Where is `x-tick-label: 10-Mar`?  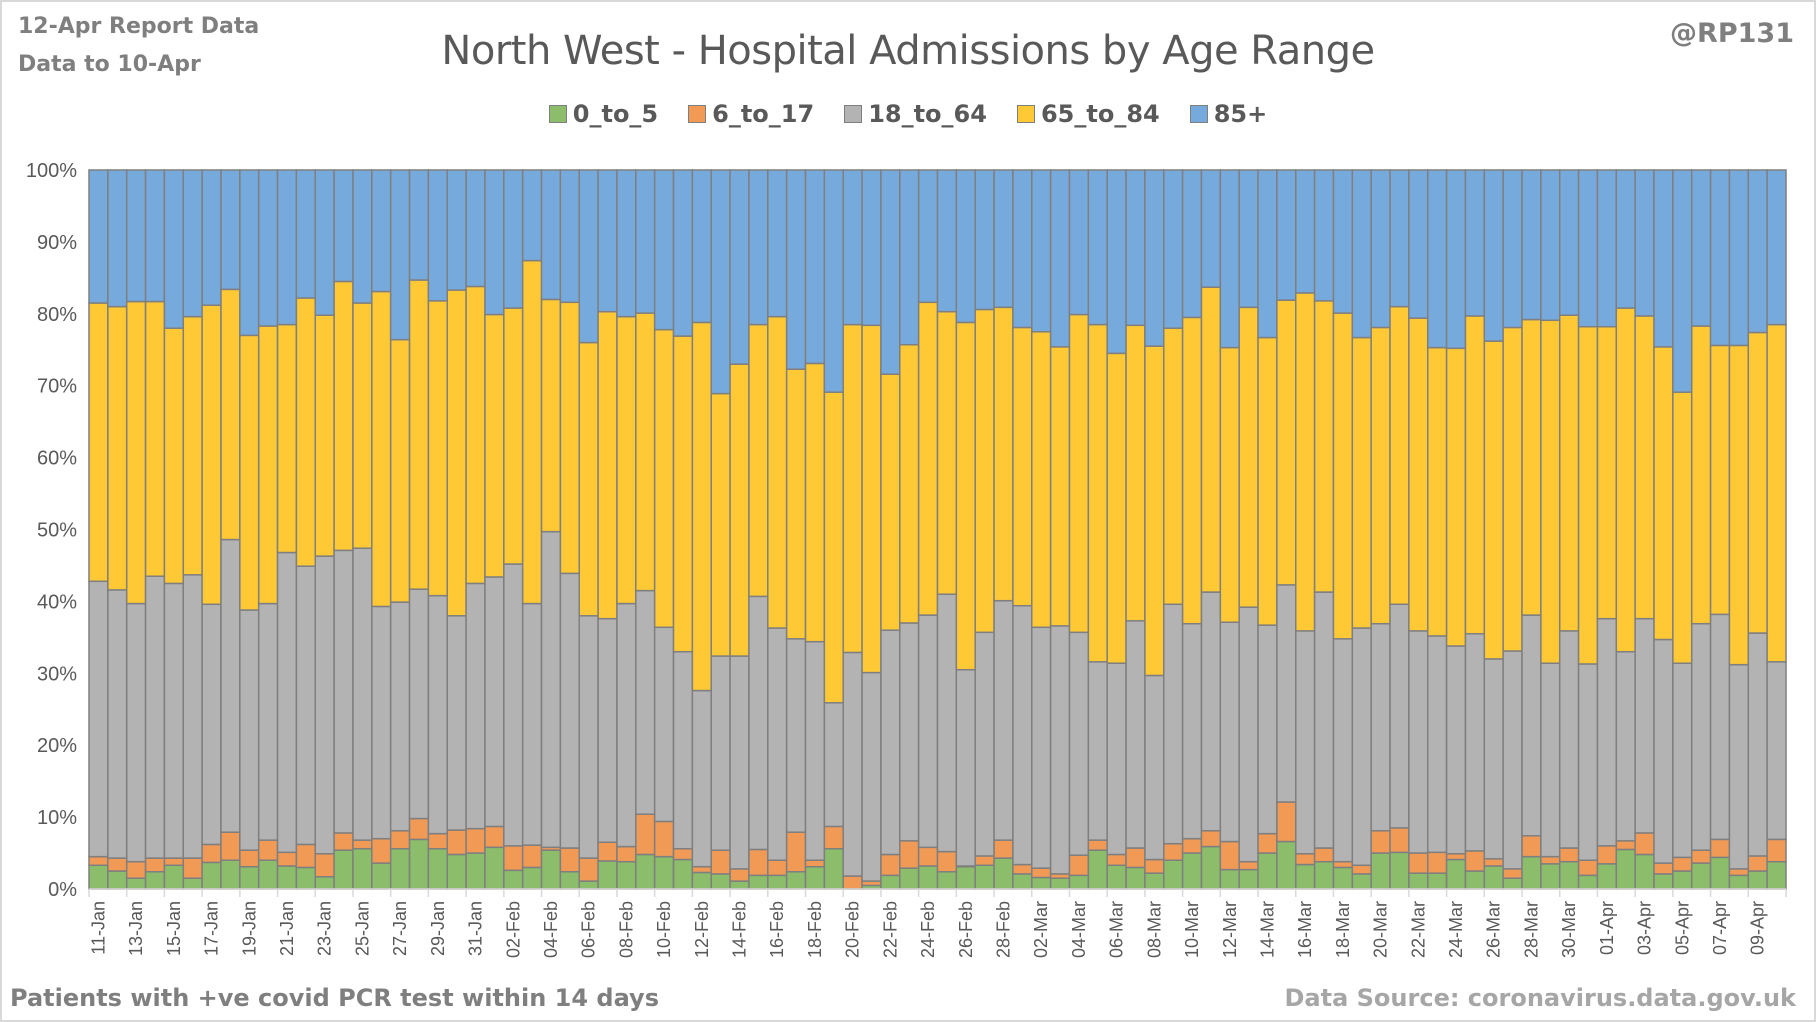 x-tick-label: 10-Mar is located at coordinates (1192, 929).